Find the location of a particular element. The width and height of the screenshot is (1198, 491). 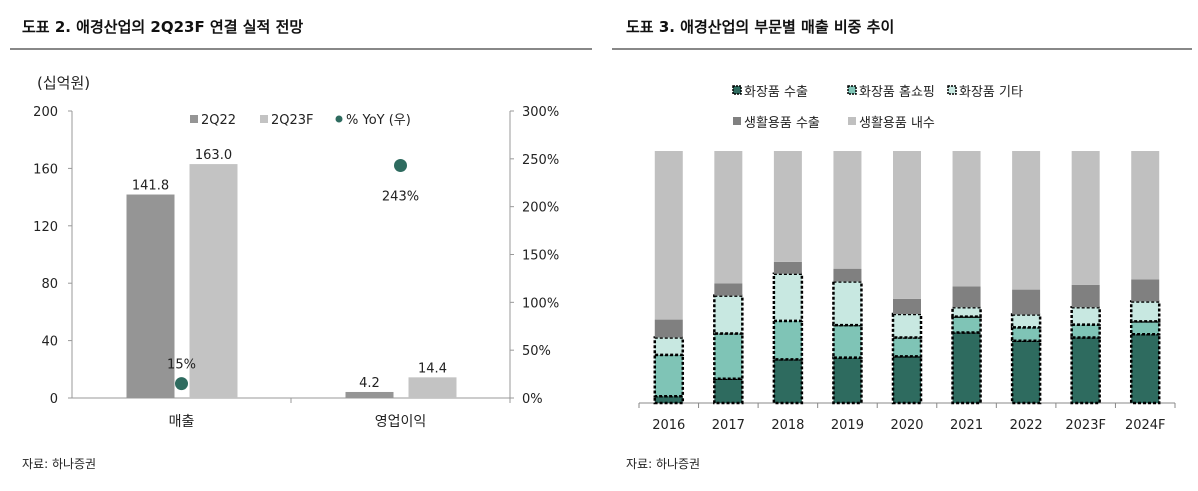

right-source: 자료: 하나증권 is located at coordinates (663, 464).